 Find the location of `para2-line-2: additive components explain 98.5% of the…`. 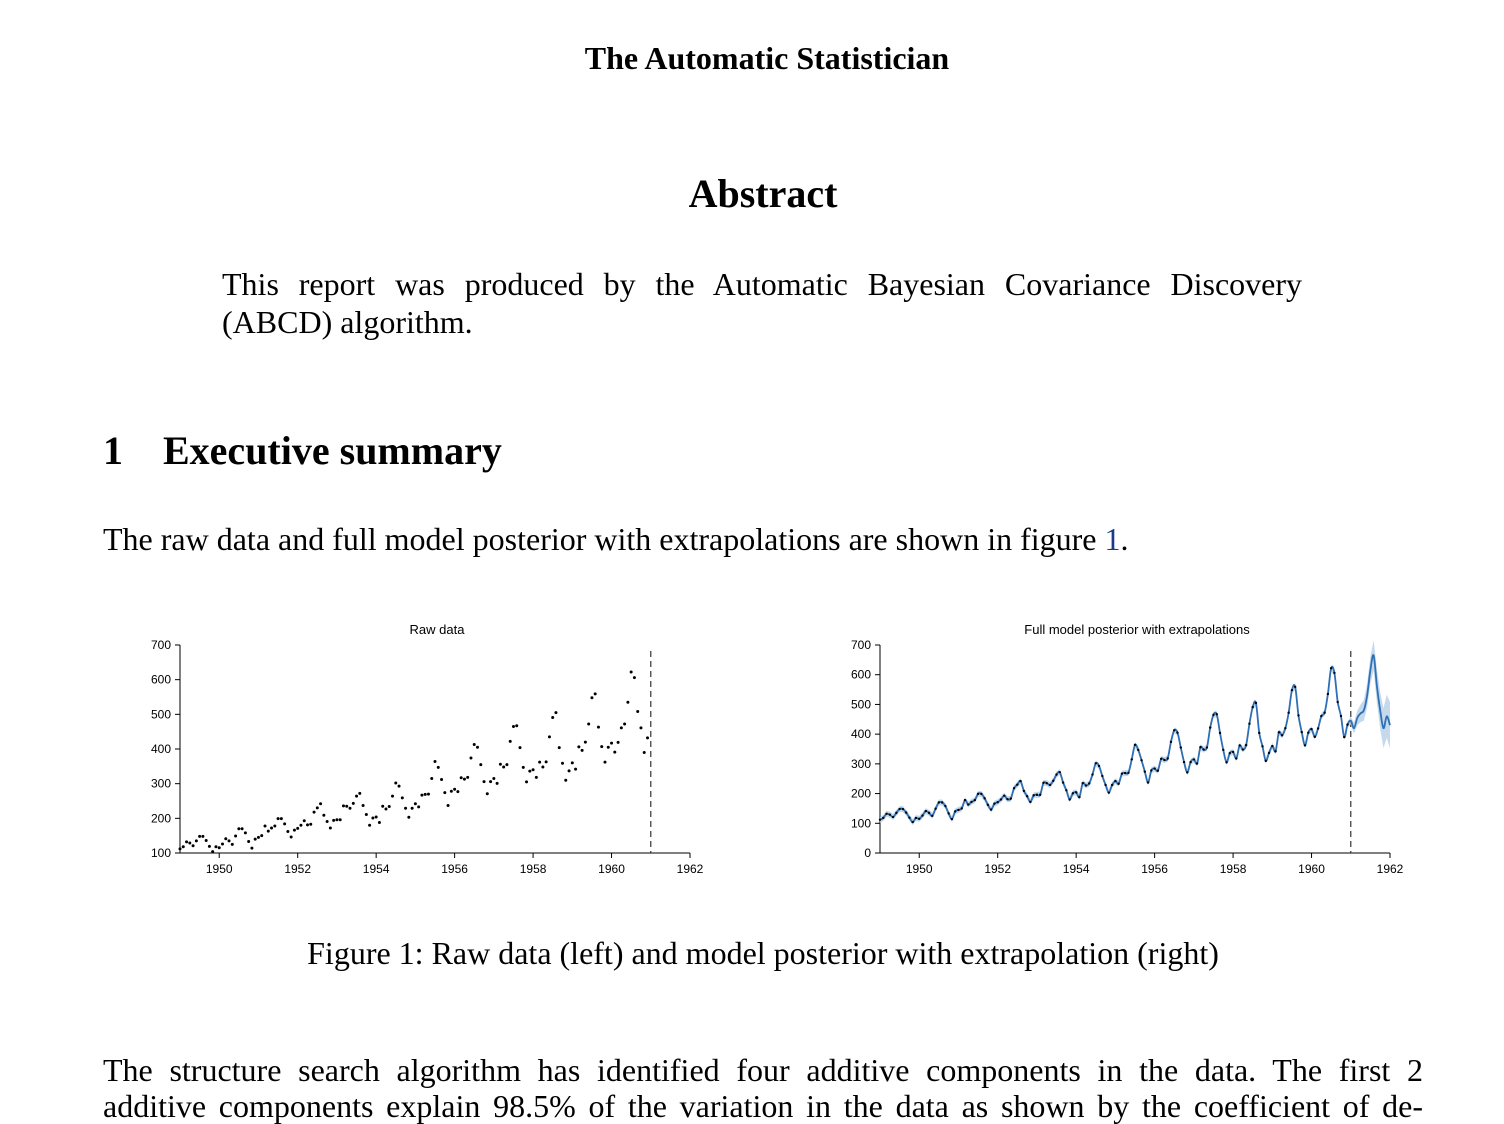

para2-line-2: additive components explain 98.5% of the… is located at coordinates (763, 1106).